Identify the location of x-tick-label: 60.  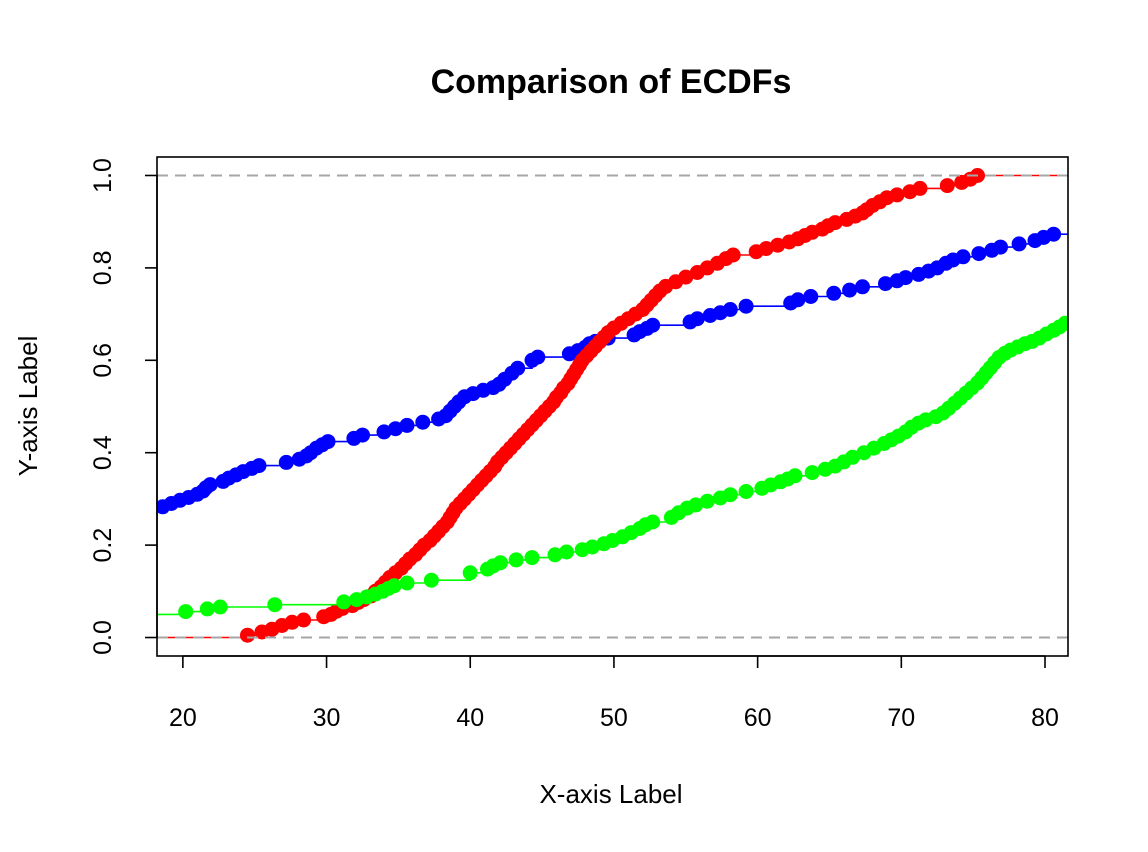
(758, 718).